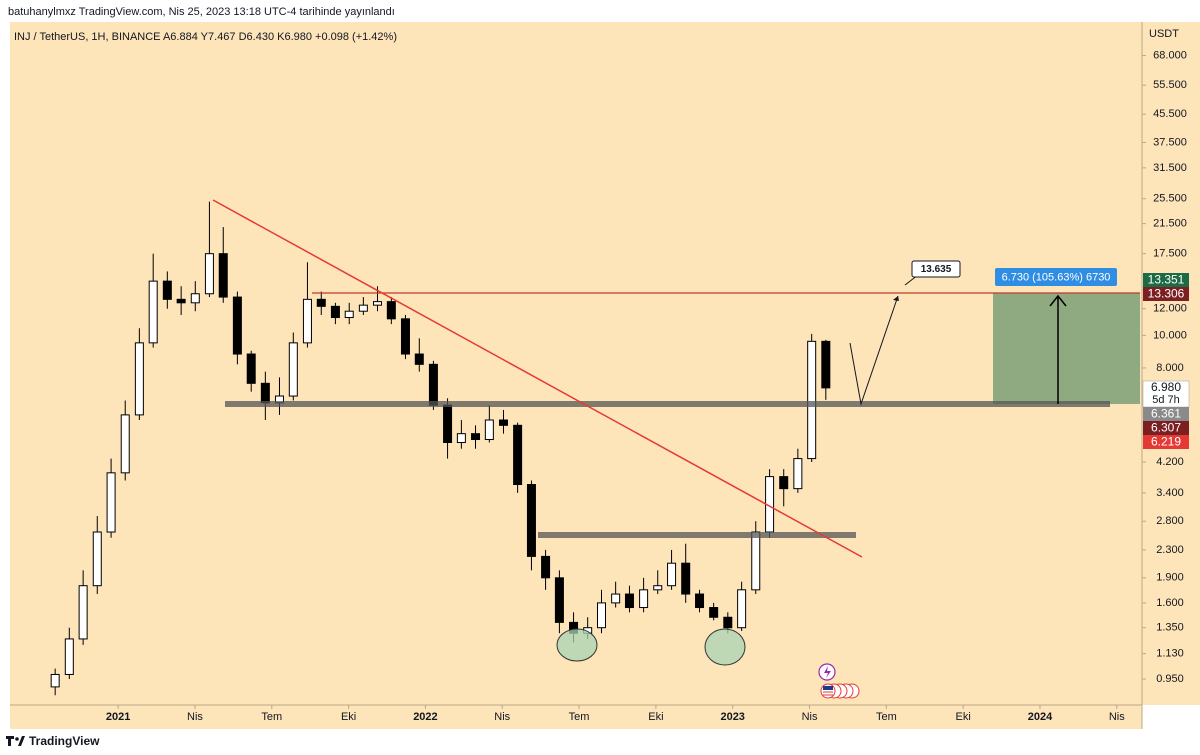  What do you see at coordinates (1166, 400) in the screenshot?
I see `countdown-label: 5d 7h` at bounding box center [1166, 400].